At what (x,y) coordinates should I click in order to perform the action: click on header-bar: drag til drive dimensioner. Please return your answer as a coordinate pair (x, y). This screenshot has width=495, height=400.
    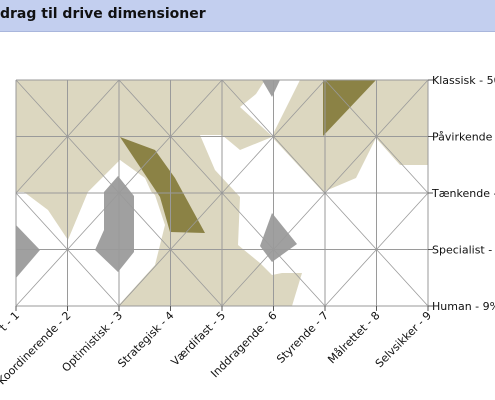
    Looking at the image, I should click on (247, 16).